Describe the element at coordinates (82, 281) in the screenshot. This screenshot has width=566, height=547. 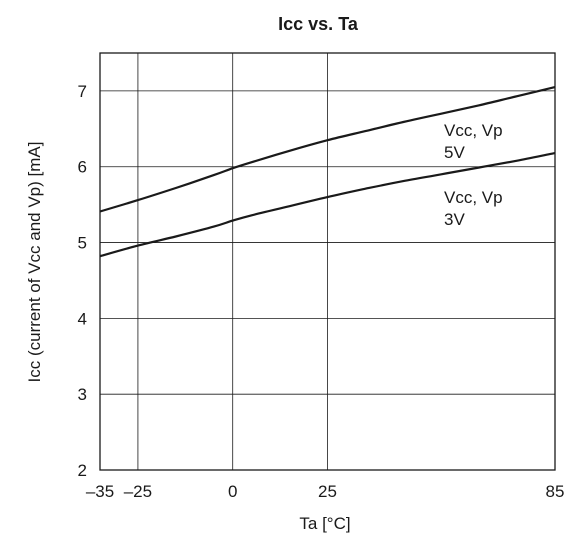
I see `y-tick-labels: 2 3 4 5 6 7` at that location.